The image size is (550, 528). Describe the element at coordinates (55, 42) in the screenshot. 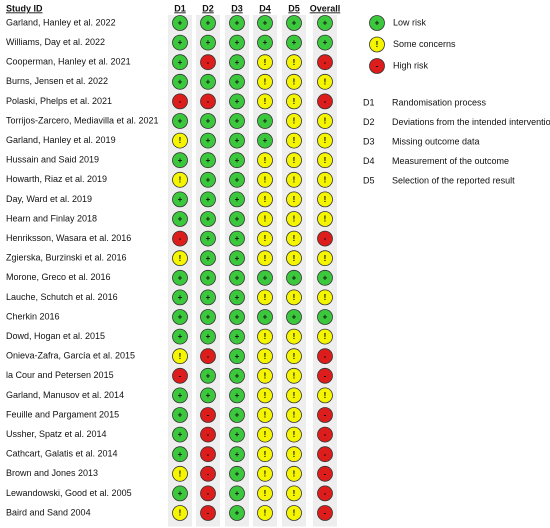

I see `study-name: Williams, Day et al. 2022` at that location.